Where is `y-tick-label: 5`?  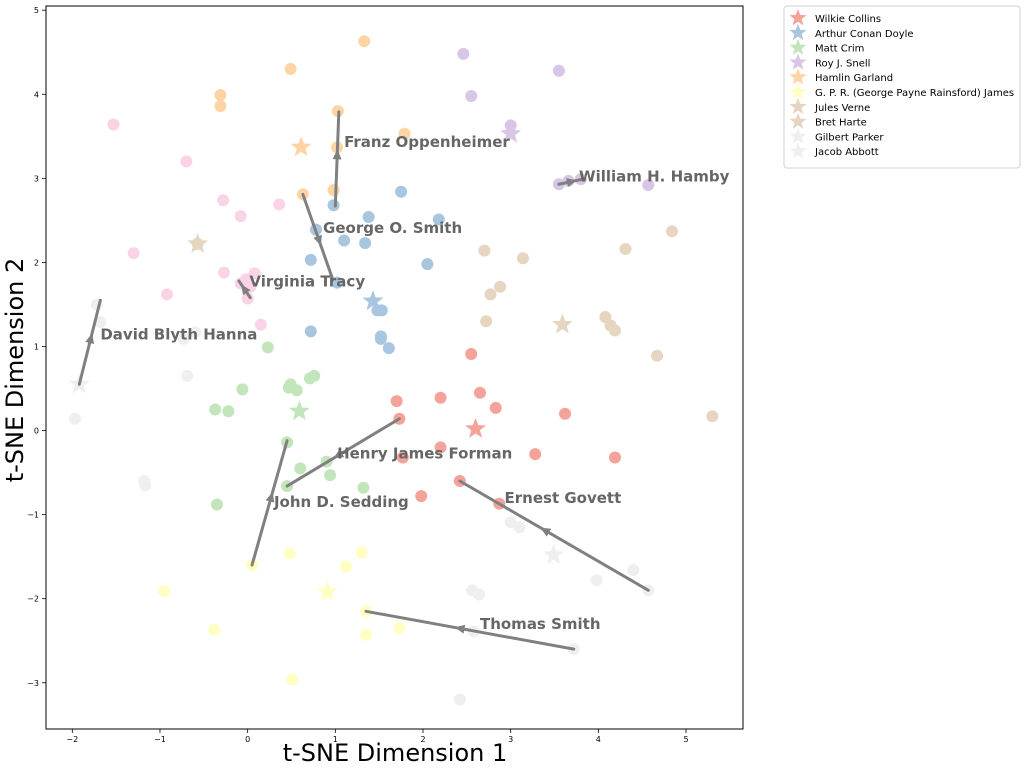
y-tick-label: 5 is located at coordinates (36, 10).